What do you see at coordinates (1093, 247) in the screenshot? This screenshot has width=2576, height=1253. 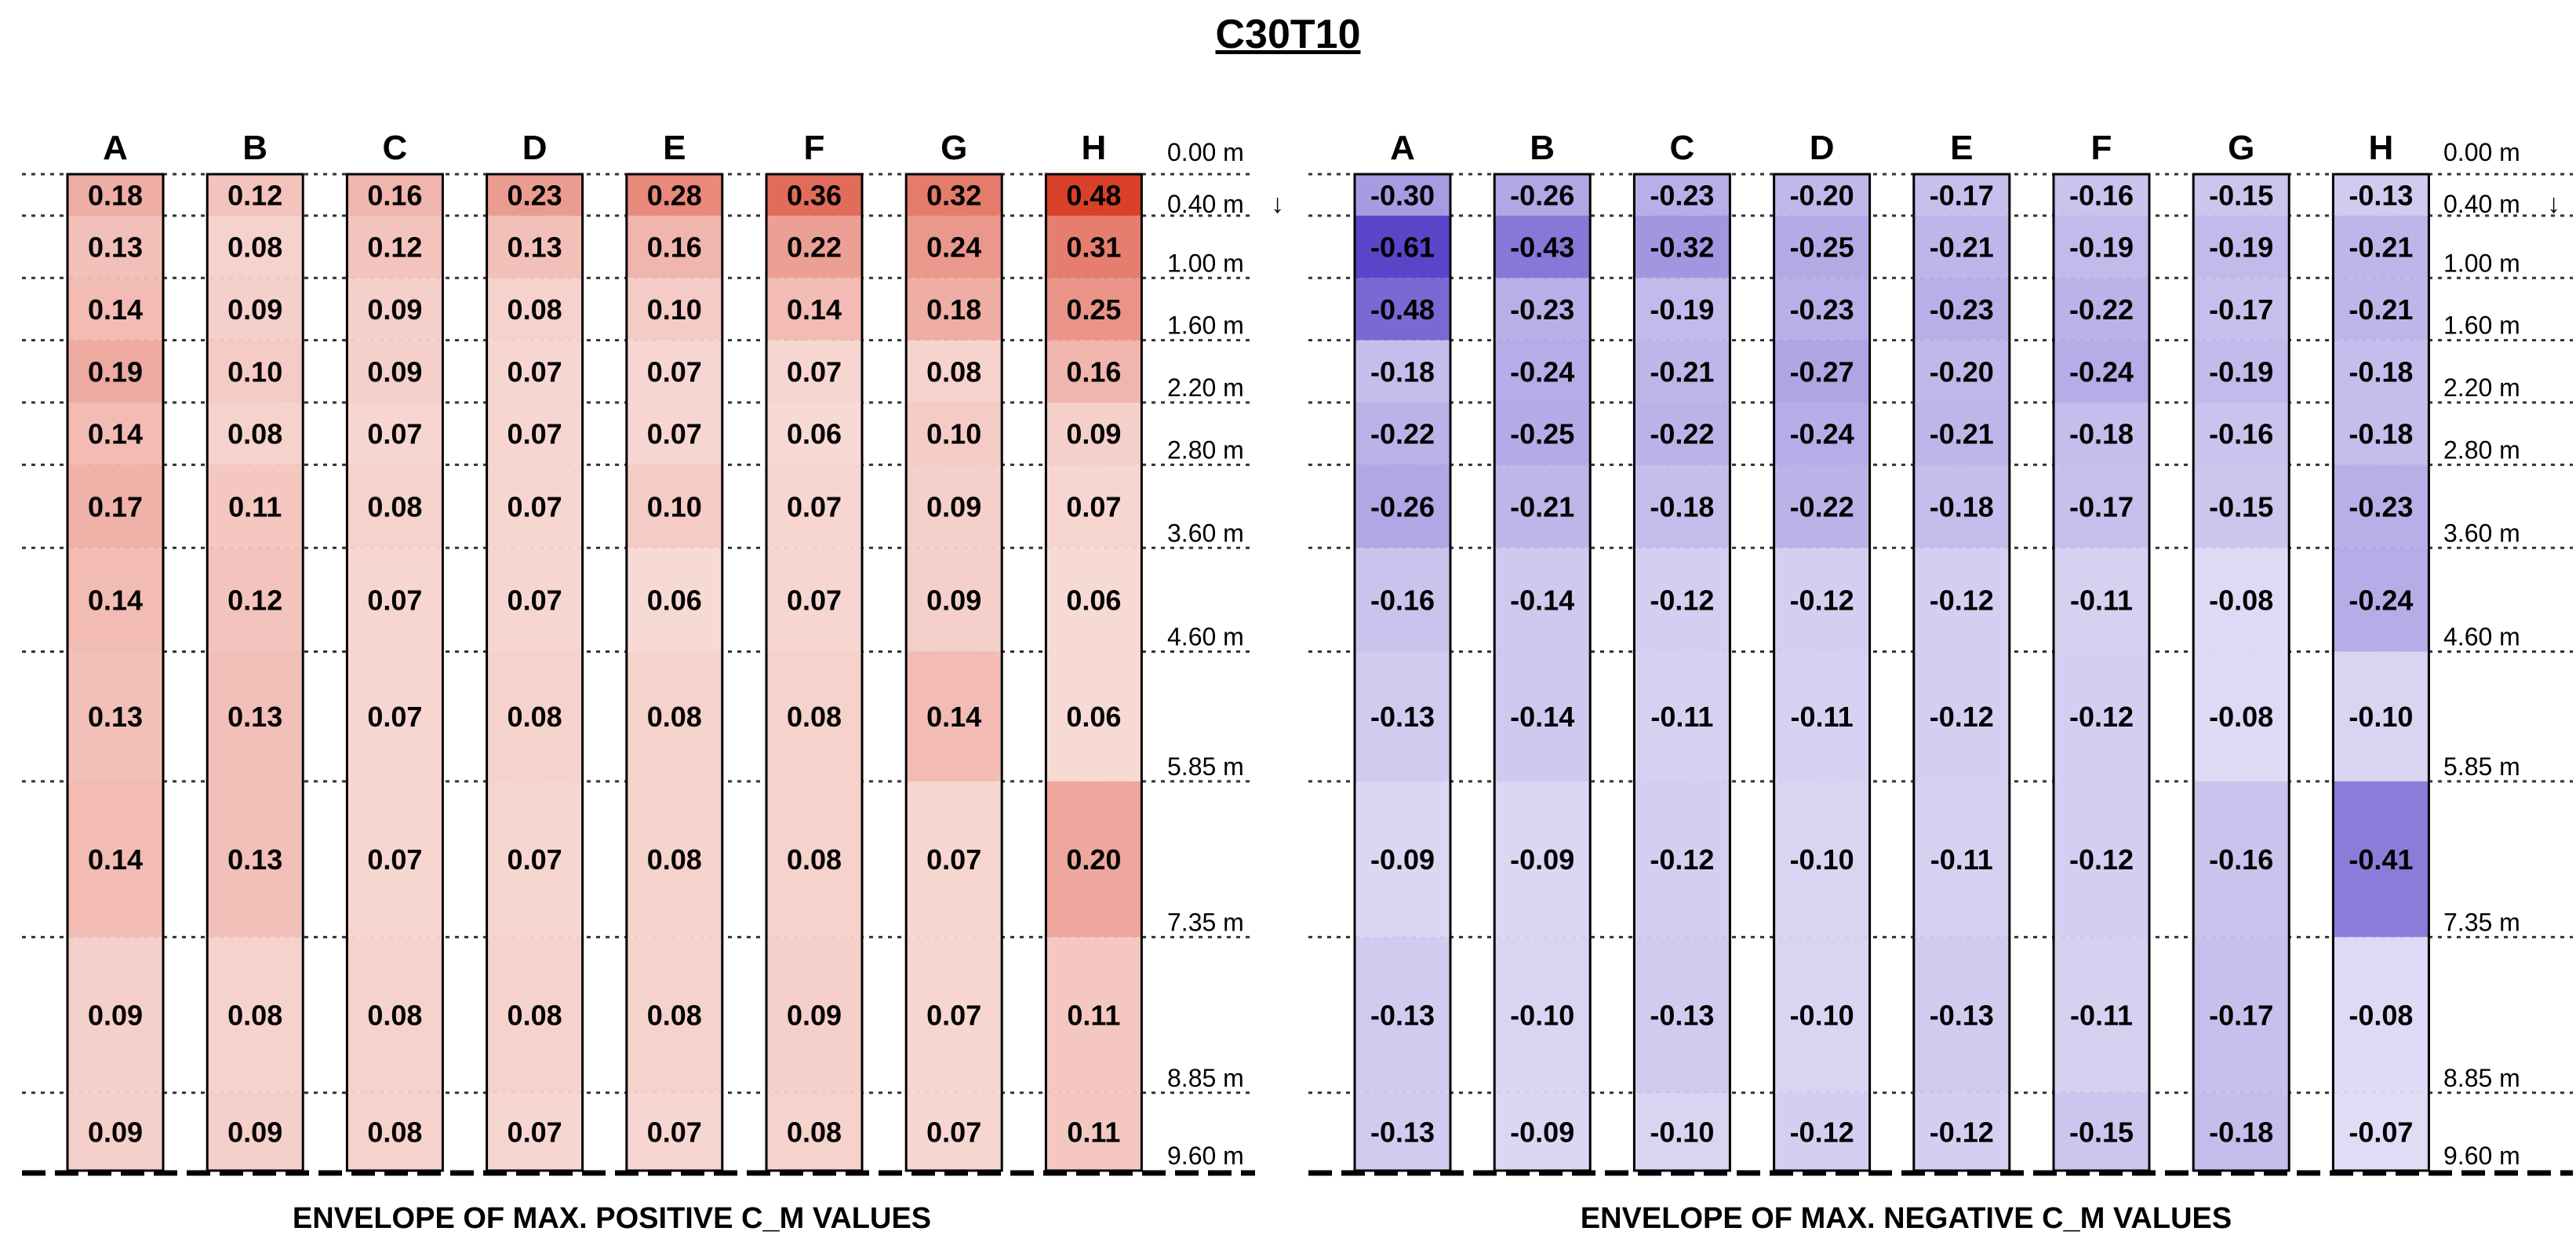 I see `cell-value-label: 0.31` at bounding box center [1093, 247].